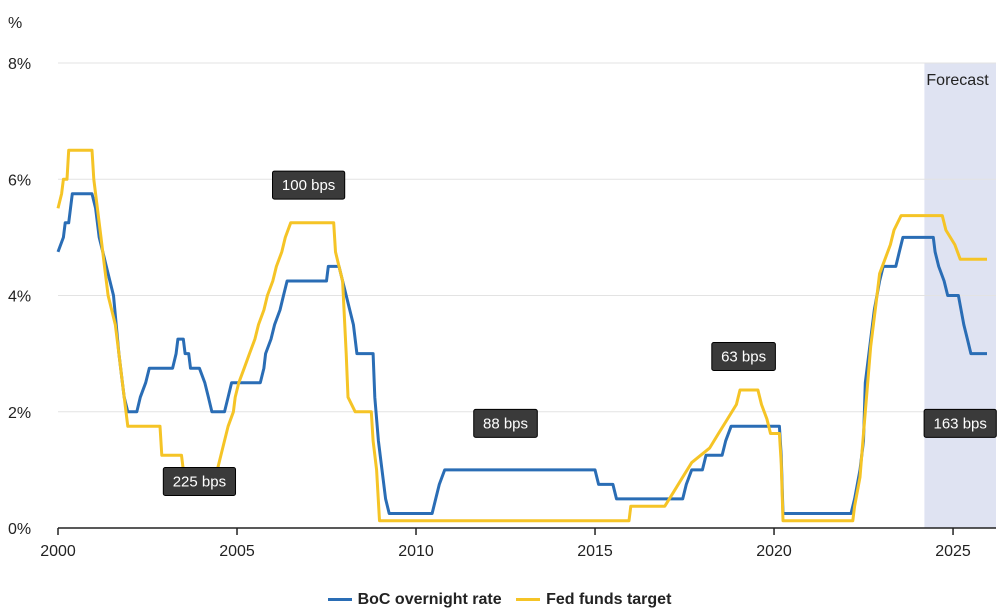  Describe the element at coordinates (595, 551) in the screenshot. I see `x-tick-label: 2015` at that location.